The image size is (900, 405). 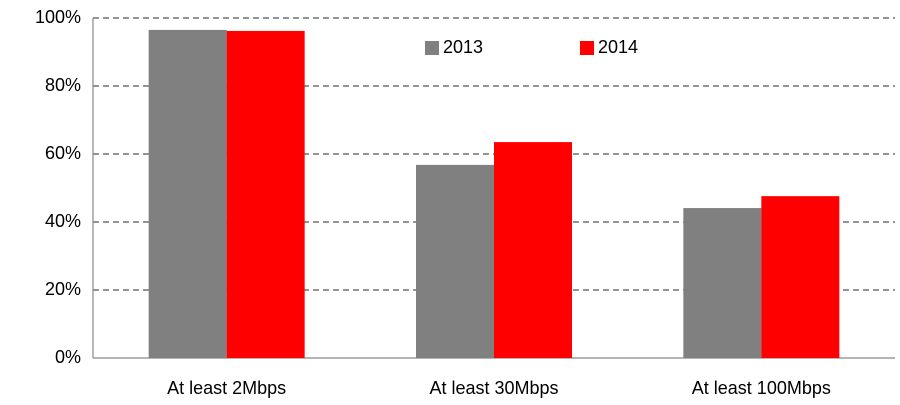 What do you see at coordinates (618, 47) in the screenshot?
I see `legend-label: 2014` at bounding box center [618, 47].